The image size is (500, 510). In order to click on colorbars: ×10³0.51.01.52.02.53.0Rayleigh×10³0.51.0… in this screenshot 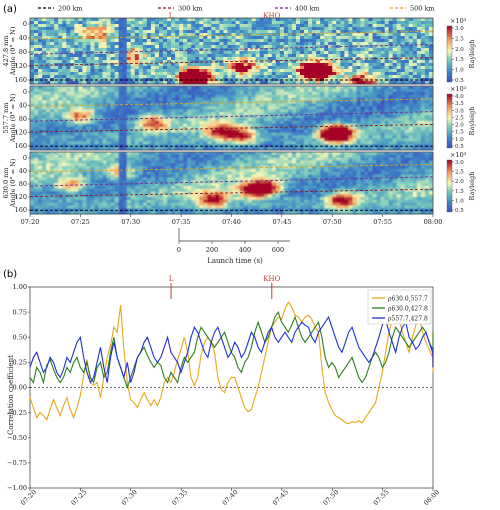, I will do `click(461, 115)`.